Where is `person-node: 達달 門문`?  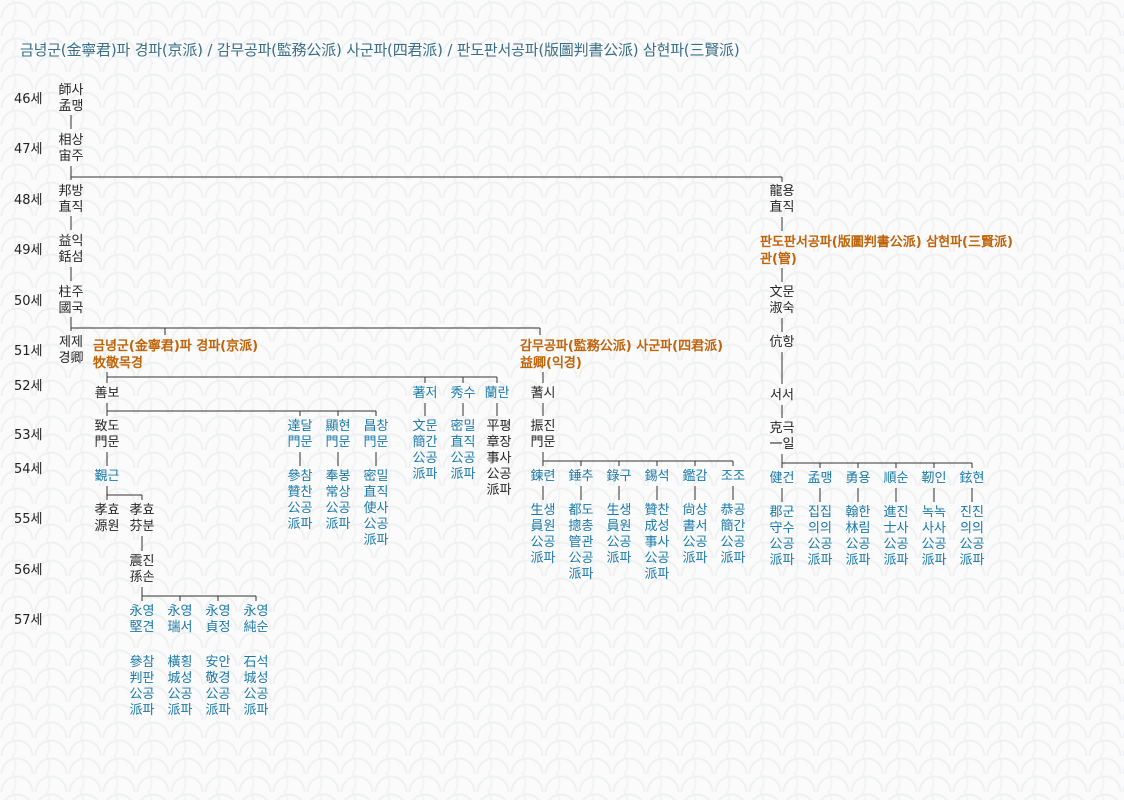 person-node: 達달 門문 is located at coordinates (300, 435).